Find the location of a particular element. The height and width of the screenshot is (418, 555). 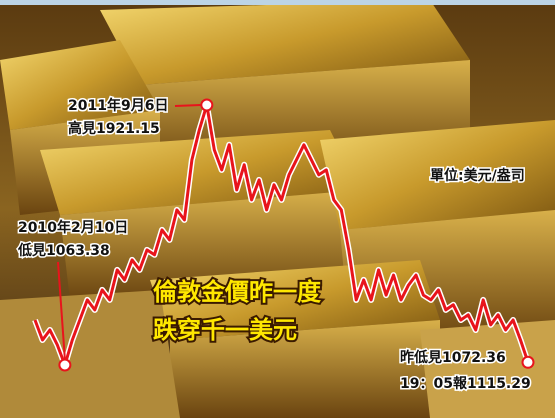

annotation: 高見1921.15 is located at coordinates (114, 128).